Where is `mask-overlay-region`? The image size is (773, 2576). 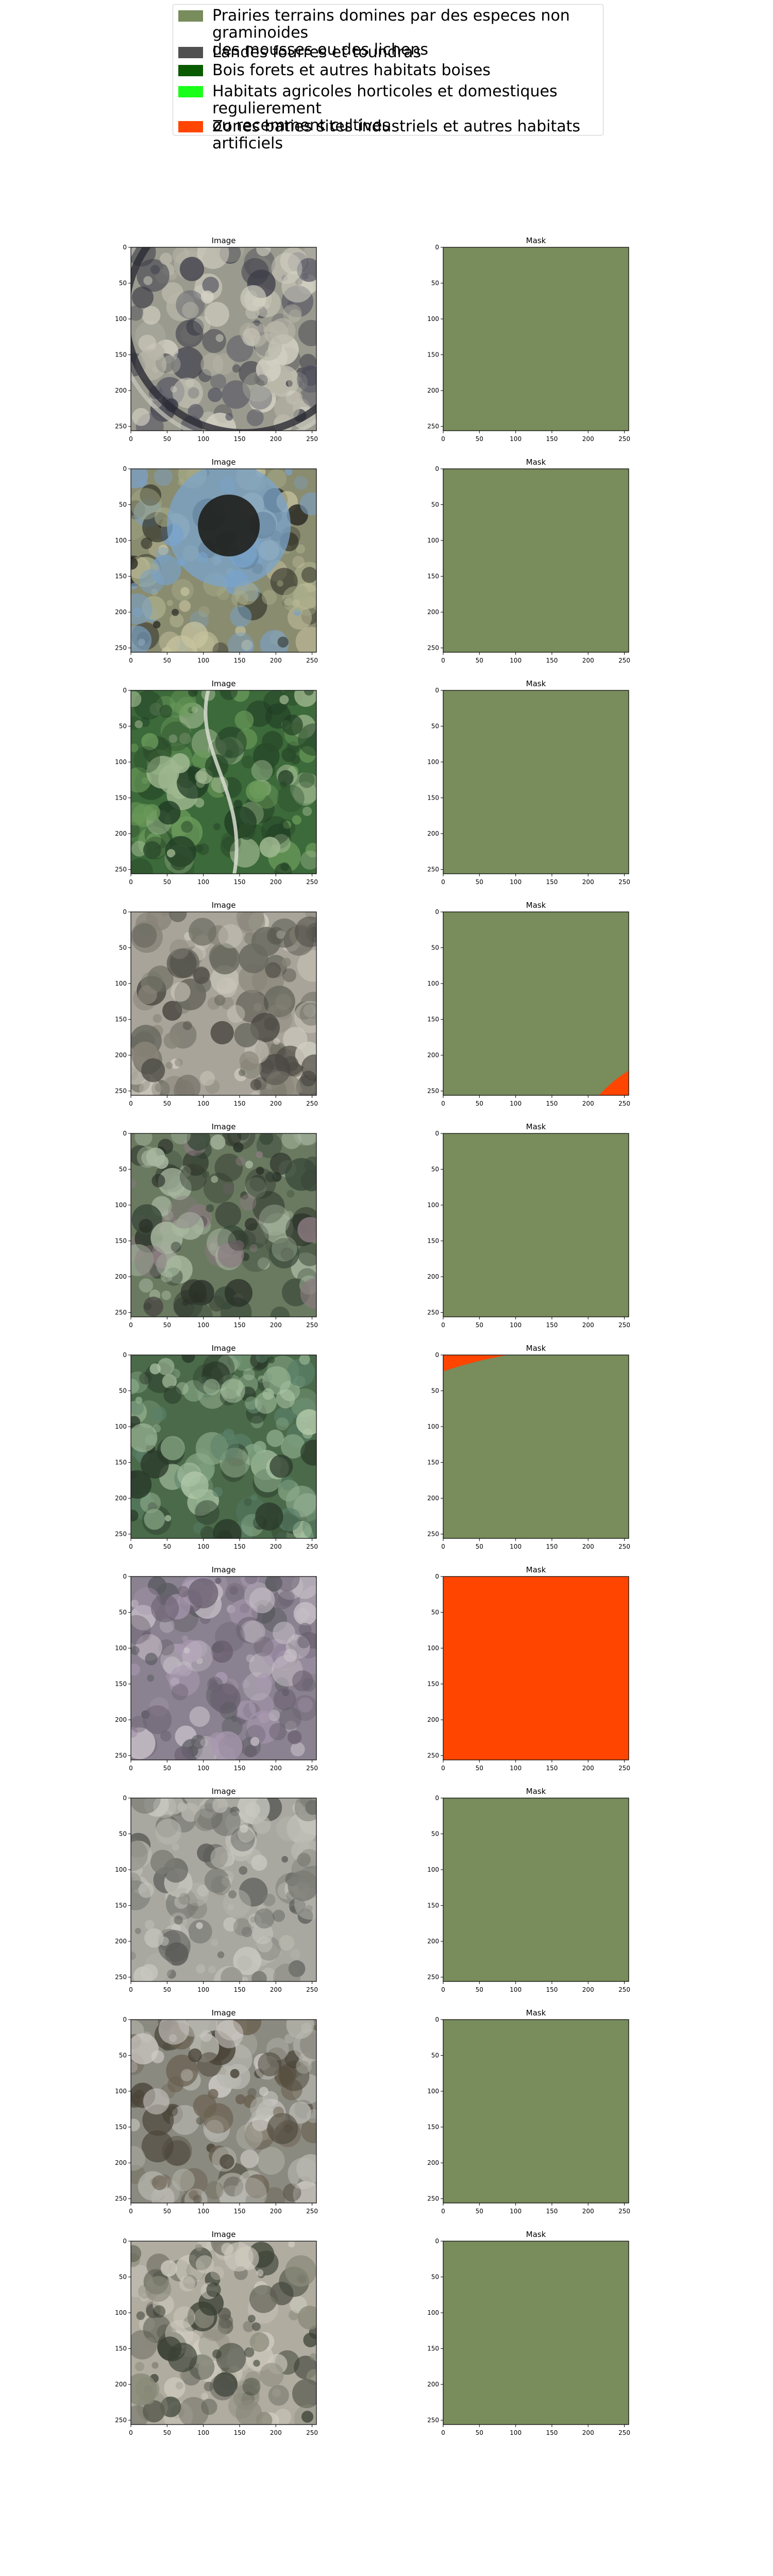 mask-overlay-region is located at coordinates (614, 1083).